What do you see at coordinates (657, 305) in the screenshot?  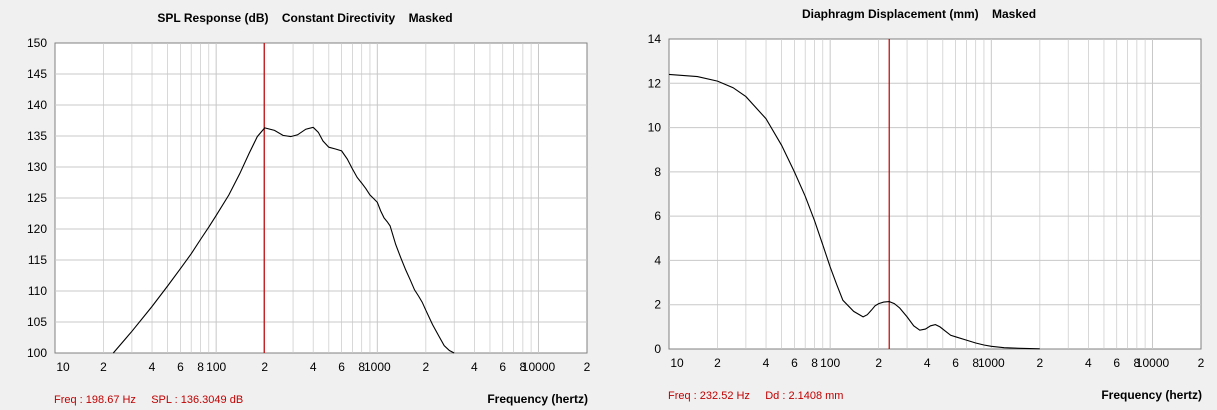 I see `y-tick-label: 2` at bounding box center [657, 305].